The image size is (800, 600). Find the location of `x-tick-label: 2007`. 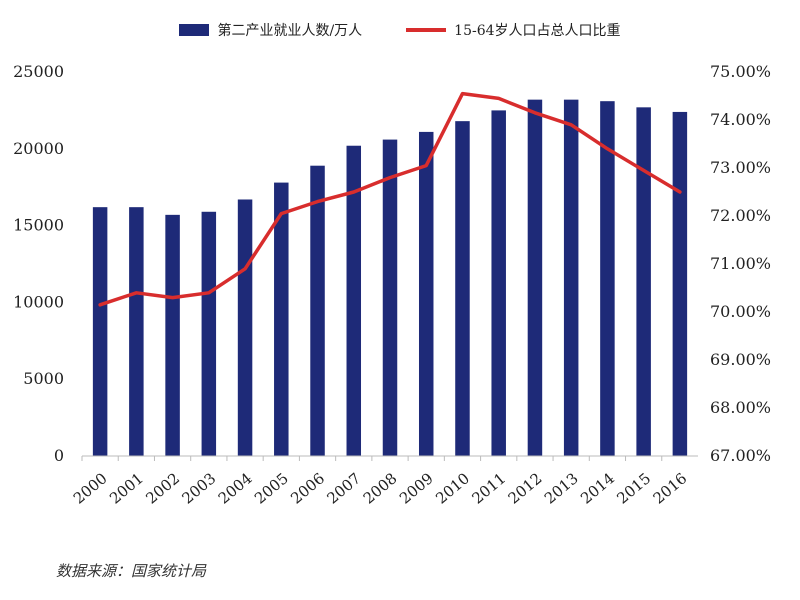

x-tick-label: 2007 is located at coordinates (344, 488).